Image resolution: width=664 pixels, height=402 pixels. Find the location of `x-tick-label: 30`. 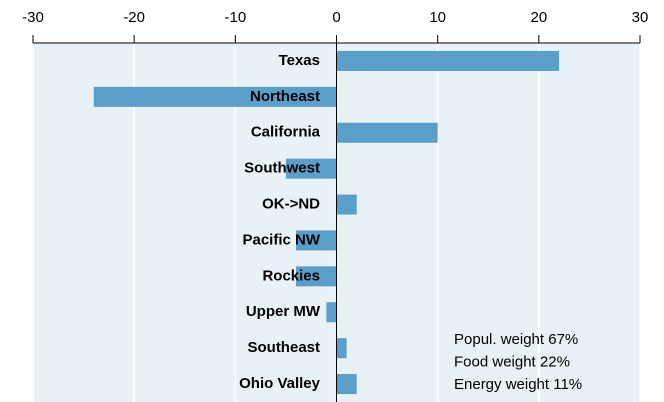

x-tick-label: 30 is located at coordinates (640, 17).